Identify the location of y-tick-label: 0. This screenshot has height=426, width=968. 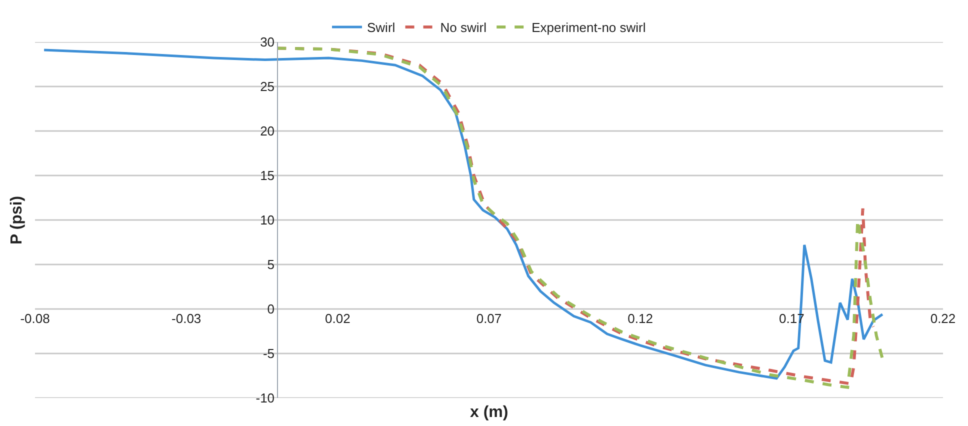
(271, 309).